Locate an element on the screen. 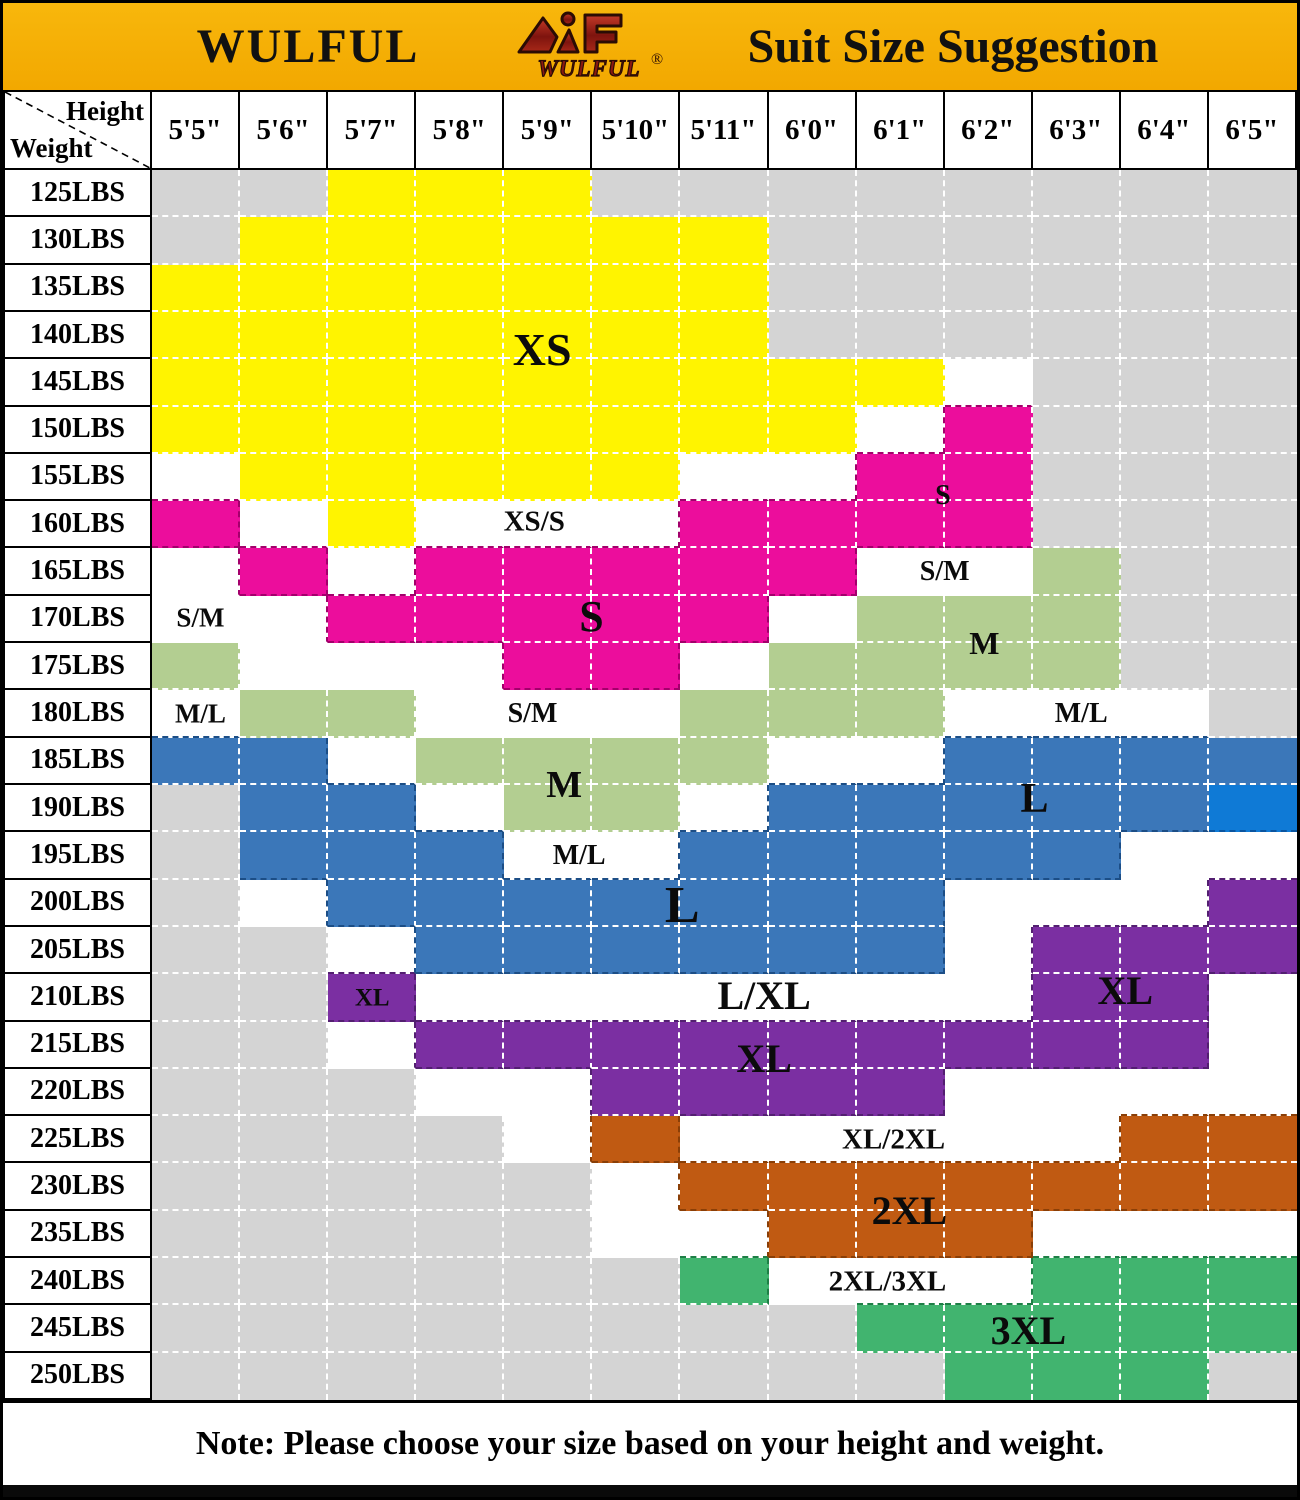 Image resolution: width=1300 pixels, height=1500 pixels. height-column-header: 6'3" is located at coordinates (1075, 130).